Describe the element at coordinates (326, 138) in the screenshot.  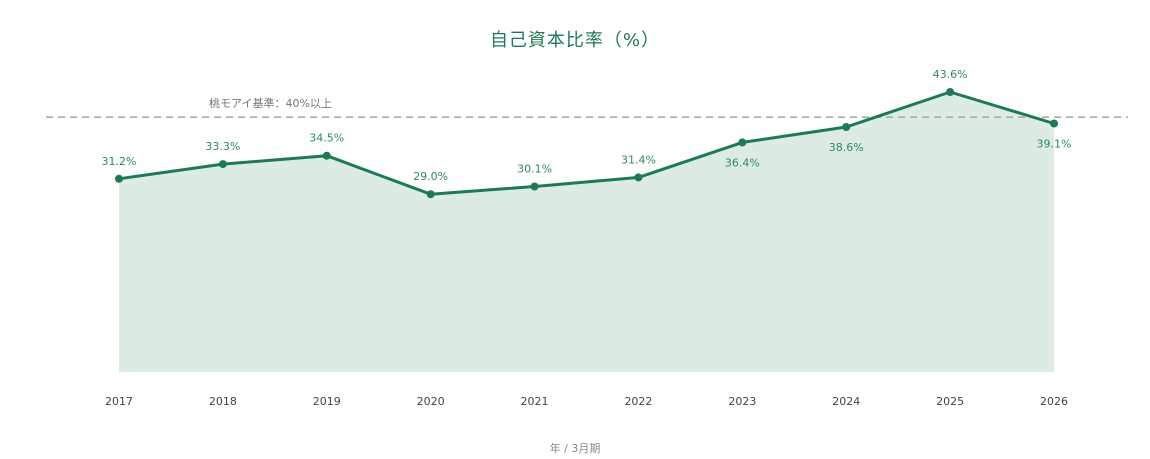
I see `data-label: 34.5%` at that location.